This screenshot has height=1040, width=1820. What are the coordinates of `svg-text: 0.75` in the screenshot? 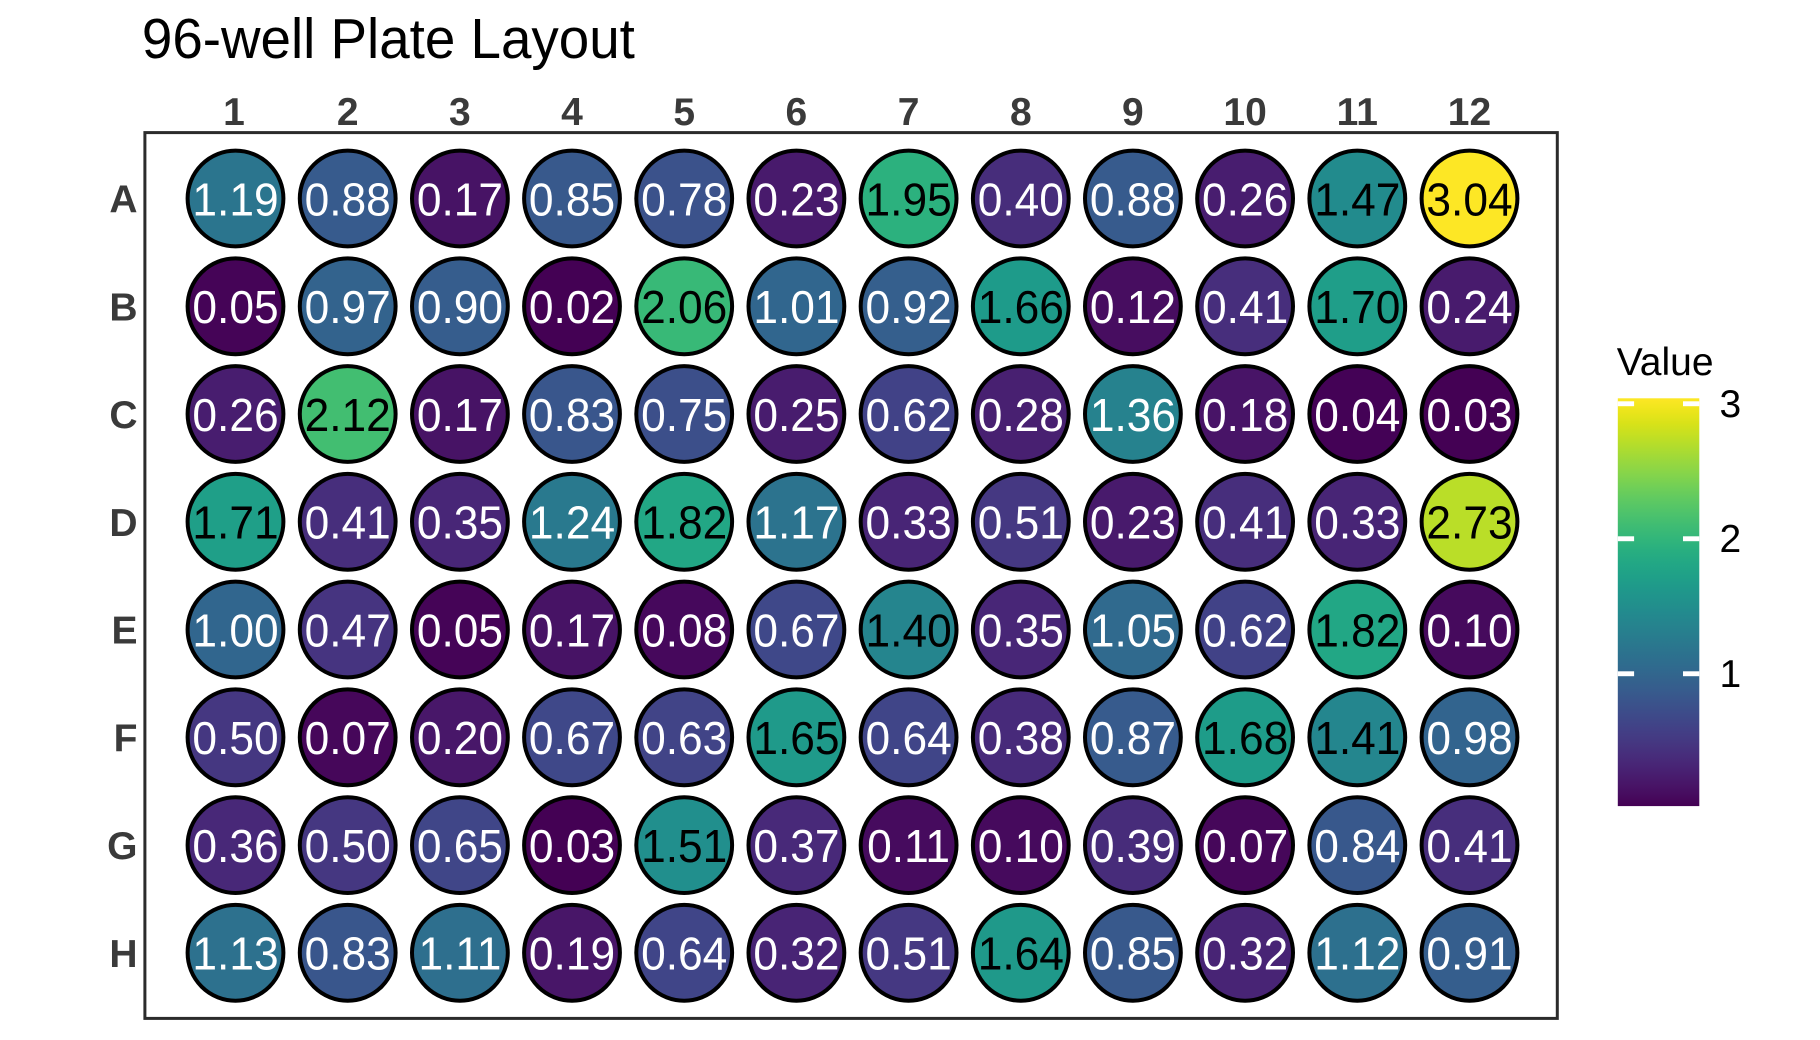 It's located at (684, 415).